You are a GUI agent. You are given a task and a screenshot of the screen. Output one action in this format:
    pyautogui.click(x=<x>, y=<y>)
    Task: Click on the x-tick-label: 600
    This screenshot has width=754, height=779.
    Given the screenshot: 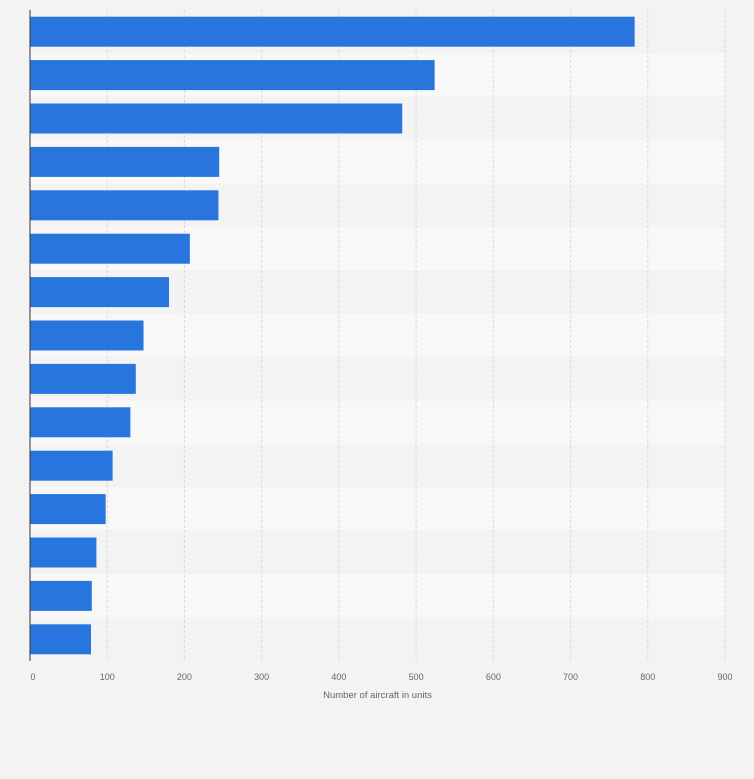 What is the action you would take?
    pyautogui.click(x=493, y=677)
    